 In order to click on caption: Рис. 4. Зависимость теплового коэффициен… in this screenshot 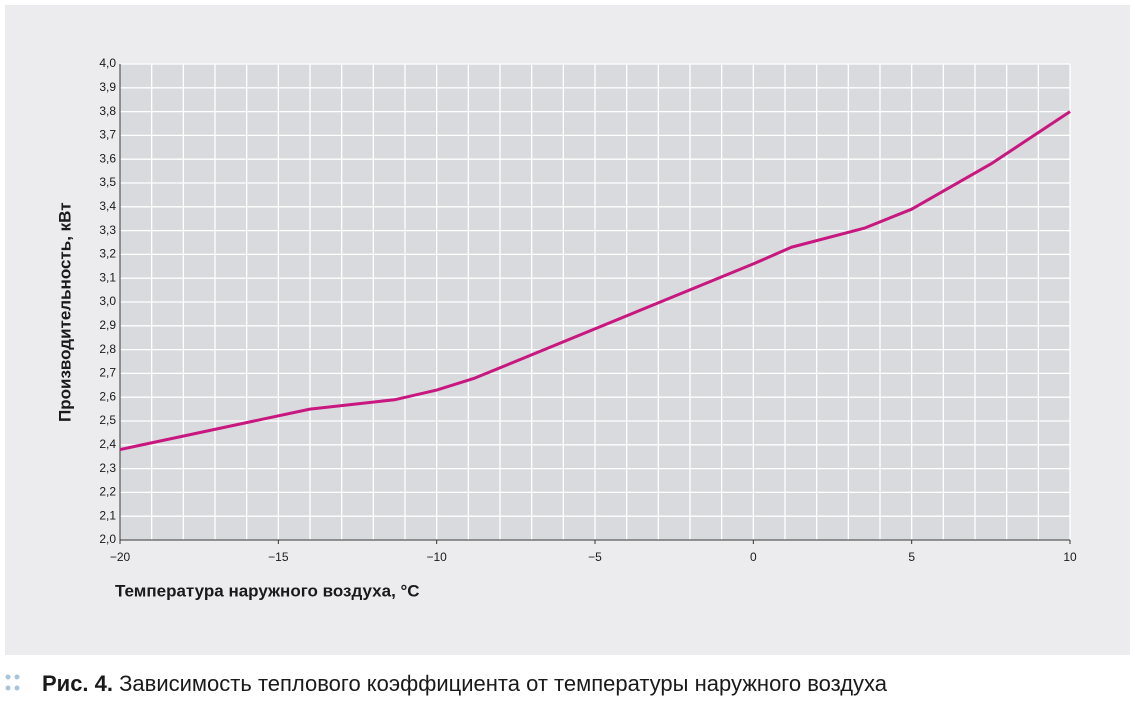, I will do `click(465, 683)`.